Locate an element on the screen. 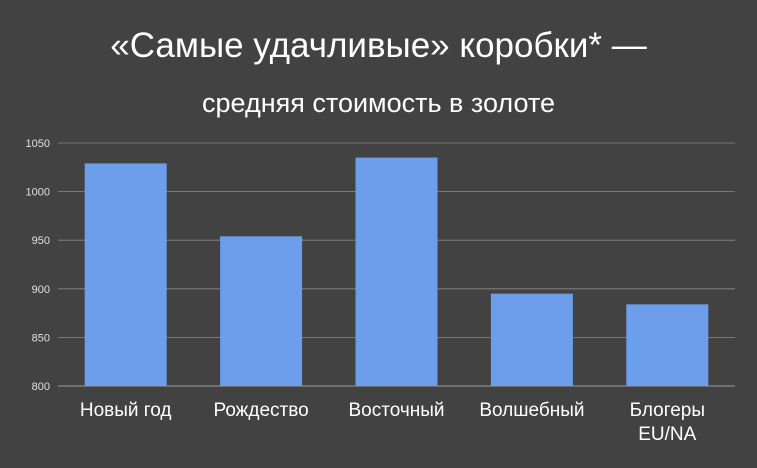  y-tick-label: 850 is located at coordinates (41, 338).